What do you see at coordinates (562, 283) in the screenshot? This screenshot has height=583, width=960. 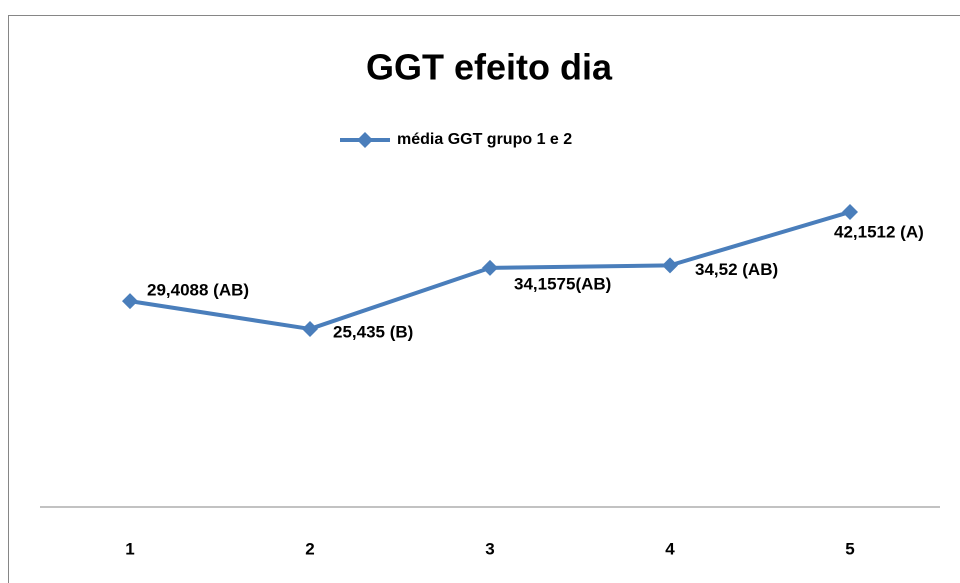 I see `data-label: 34,1575(AB)` at bounding box center [562, 283].